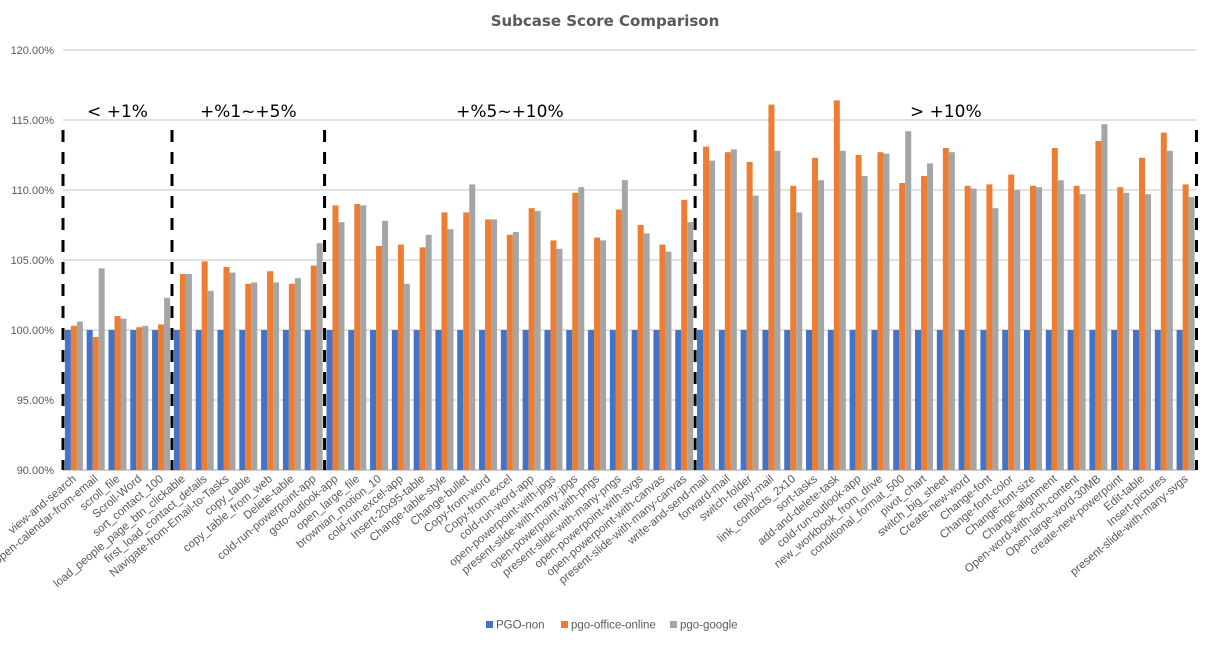  Describe the element at coordinates (248, 112) in the screenshot. I see `group-label: +%1~+5%` at that location.